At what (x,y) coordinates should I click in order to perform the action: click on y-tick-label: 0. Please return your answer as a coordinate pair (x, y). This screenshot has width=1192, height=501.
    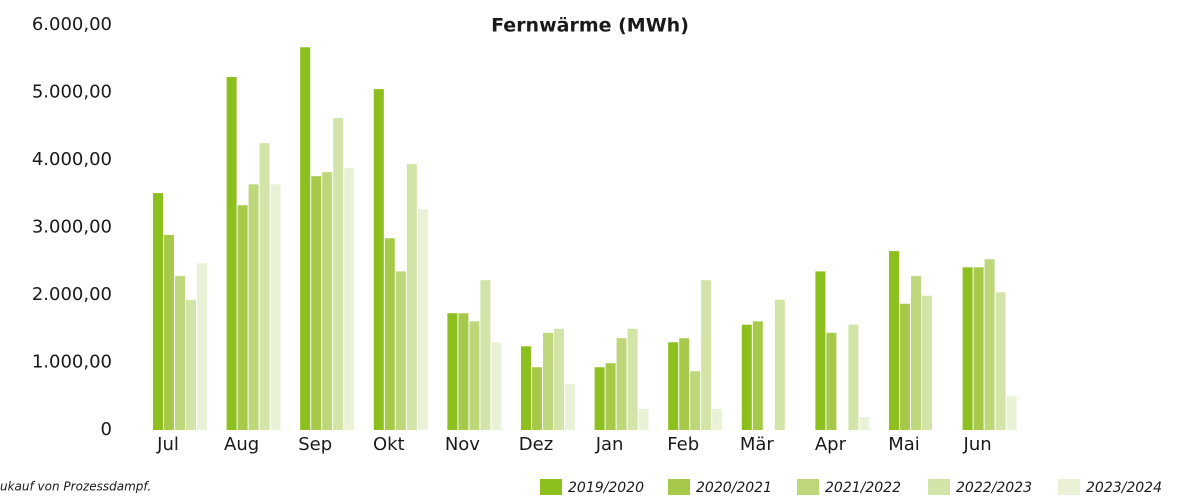
    Looking at the image, I should click on (106, 429).